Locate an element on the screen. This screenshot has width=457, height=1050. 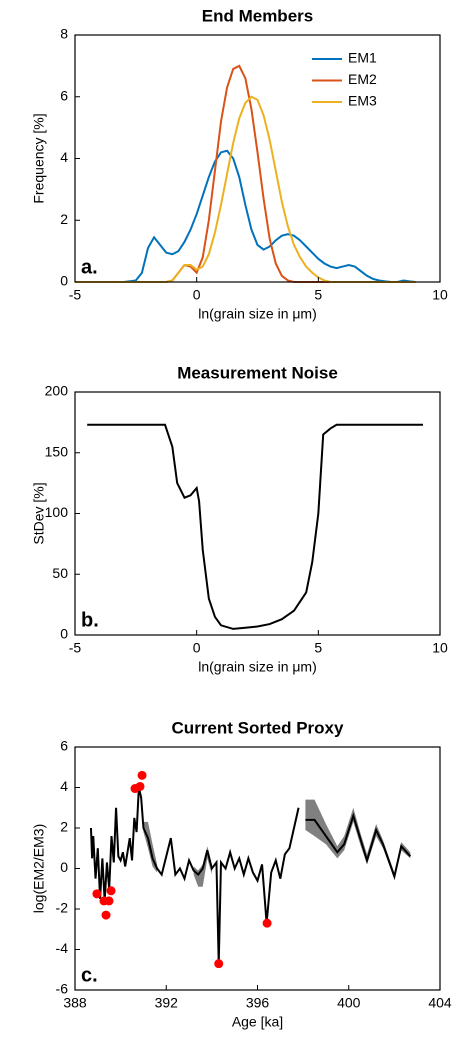
panel-label: b. is located at coordinates (90, 620).